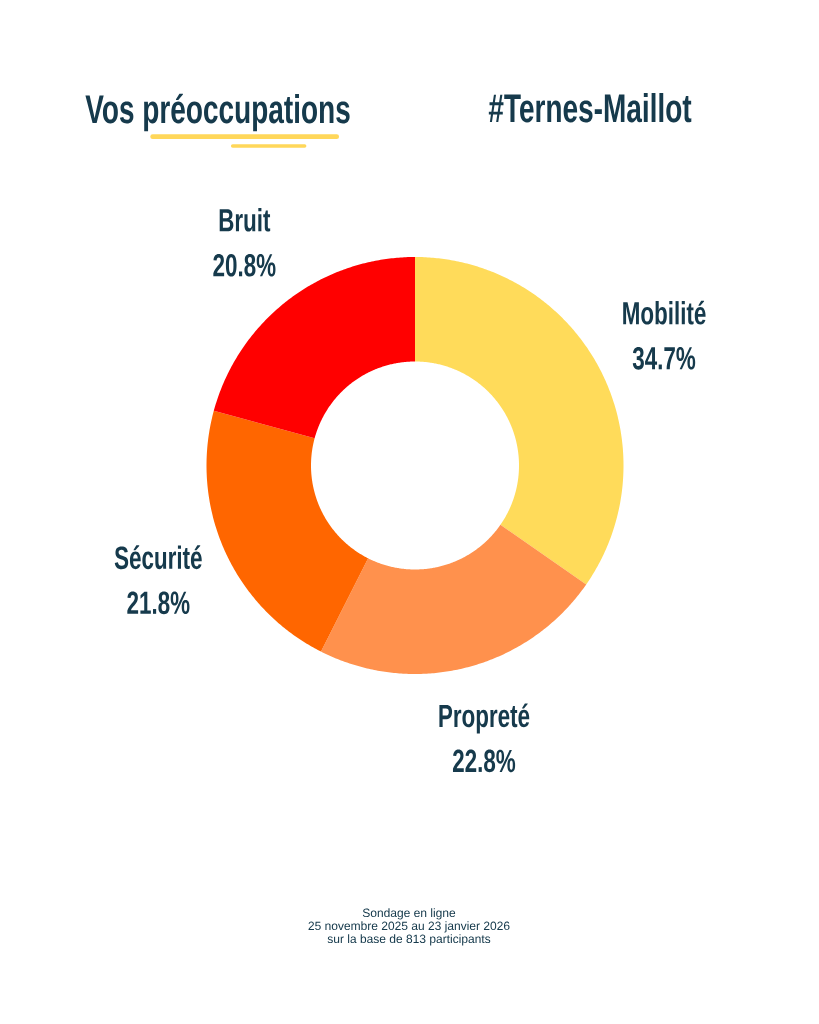  I want to click on slice-label: Mobilité, so click(664, 312).